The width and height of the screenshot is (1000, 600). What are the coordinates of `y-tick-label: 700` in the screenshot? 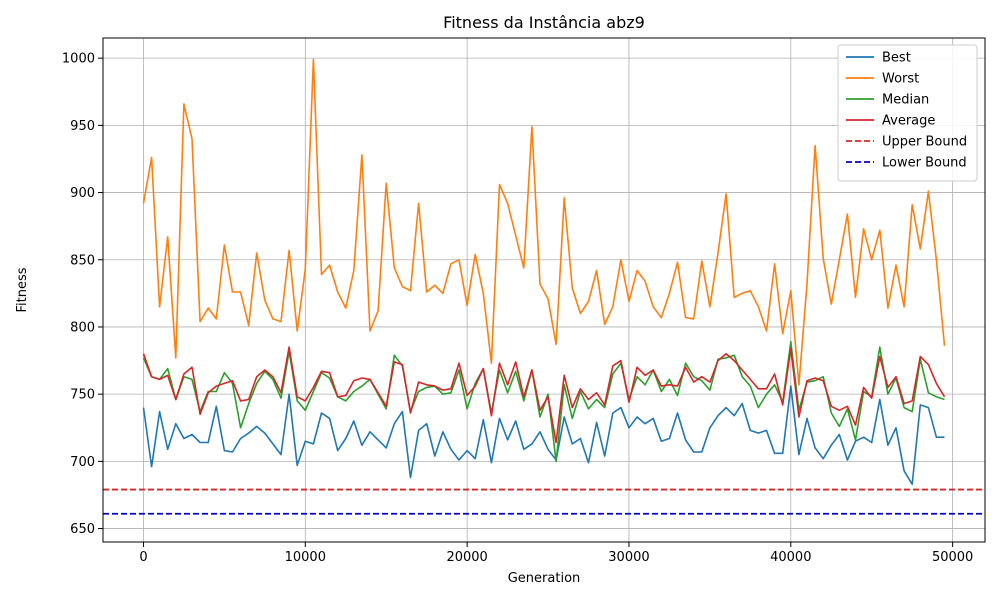 It's located at (82, 462).